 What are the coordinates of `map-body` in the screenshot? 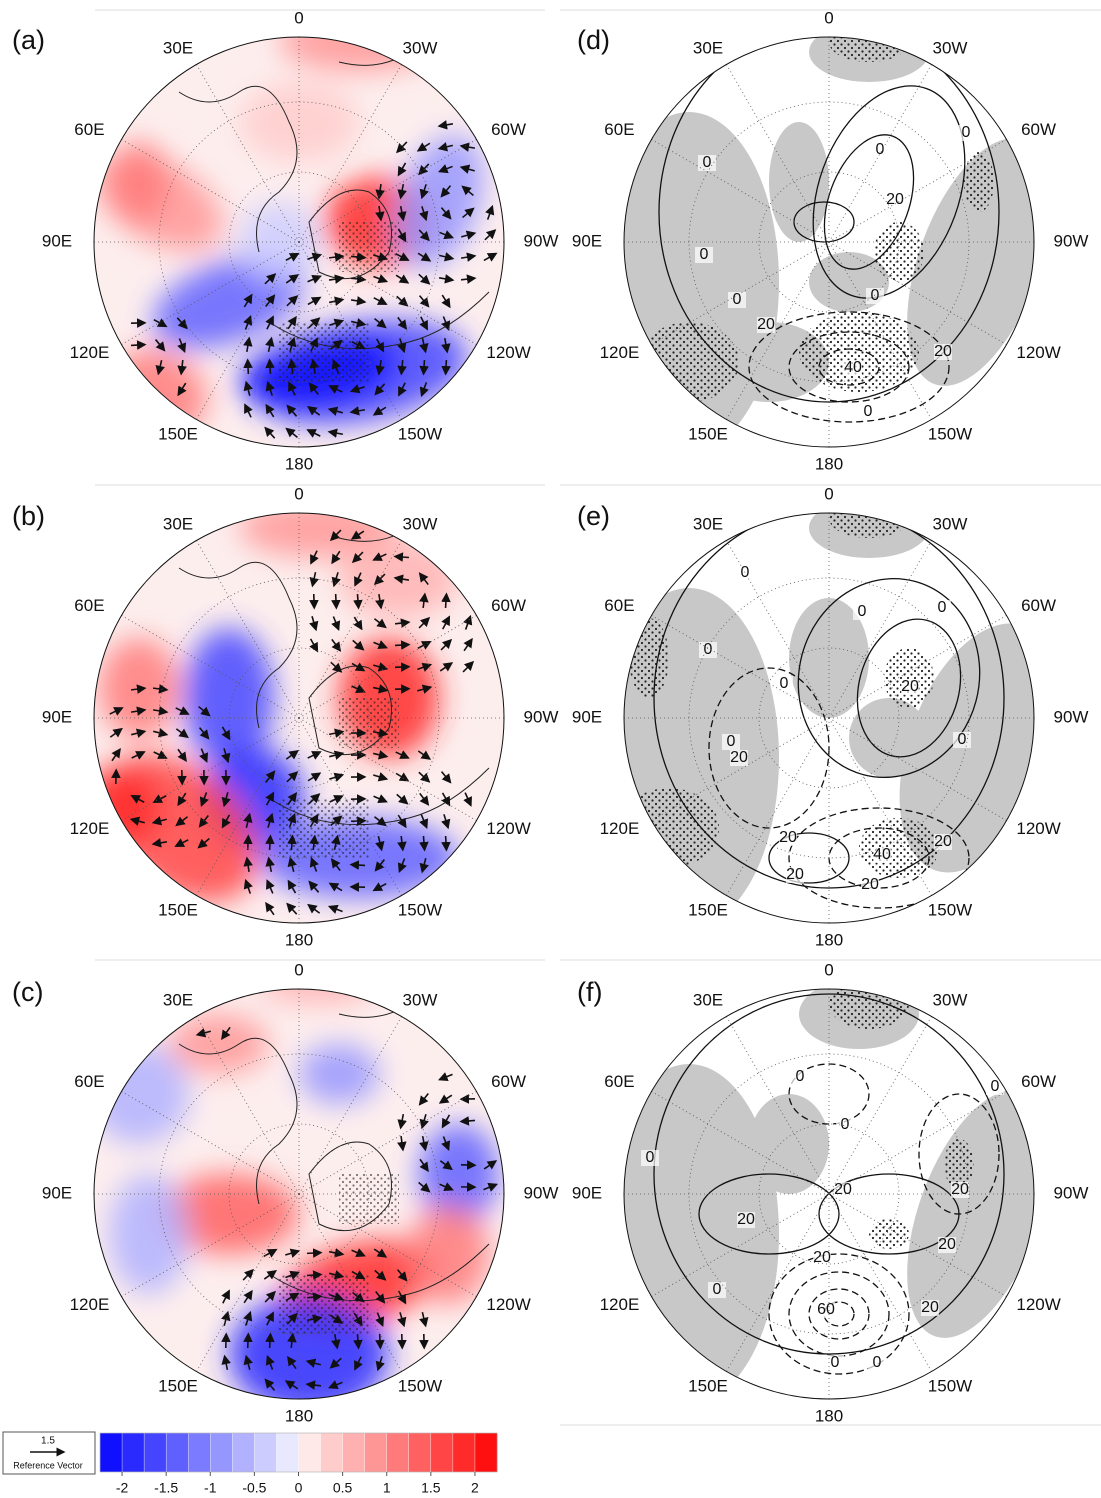 It's located at (299, 242).